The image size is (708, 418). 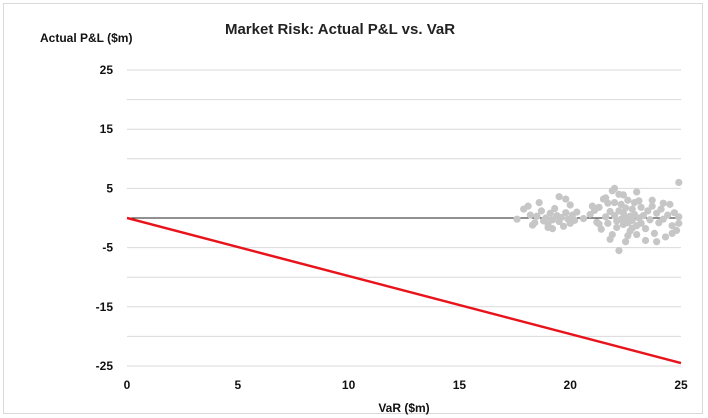 I want to click on y-tick-label: -5, so click(x=107, y=248).